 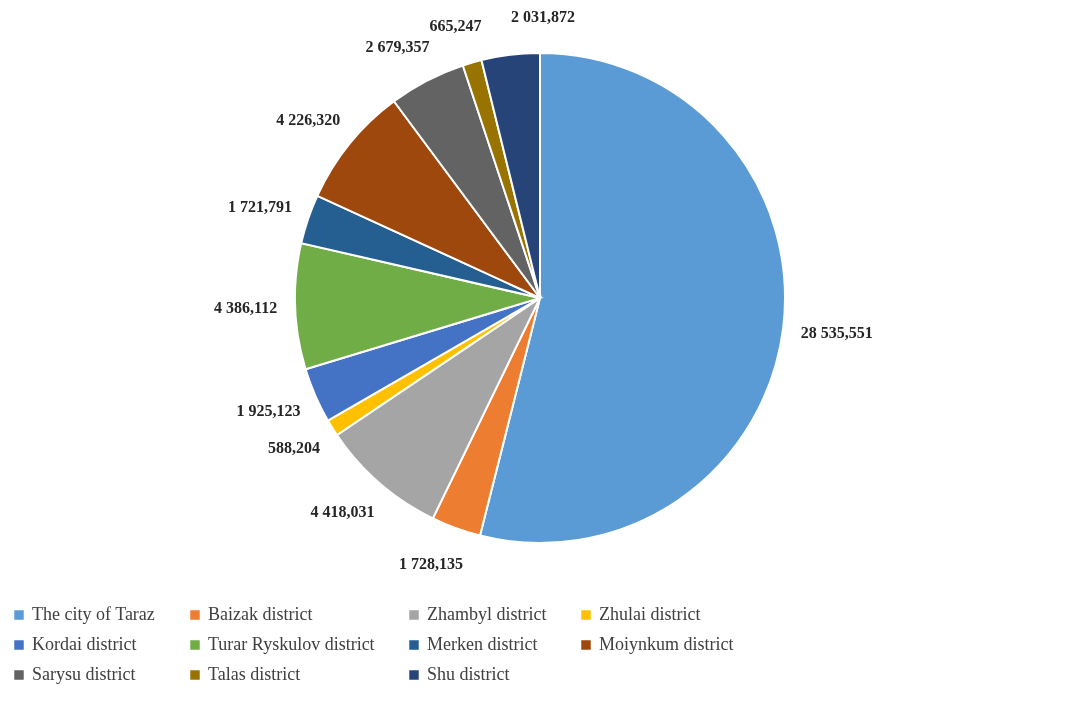 I want to click on legend-label: Shu district, so click(x=468, y=674).